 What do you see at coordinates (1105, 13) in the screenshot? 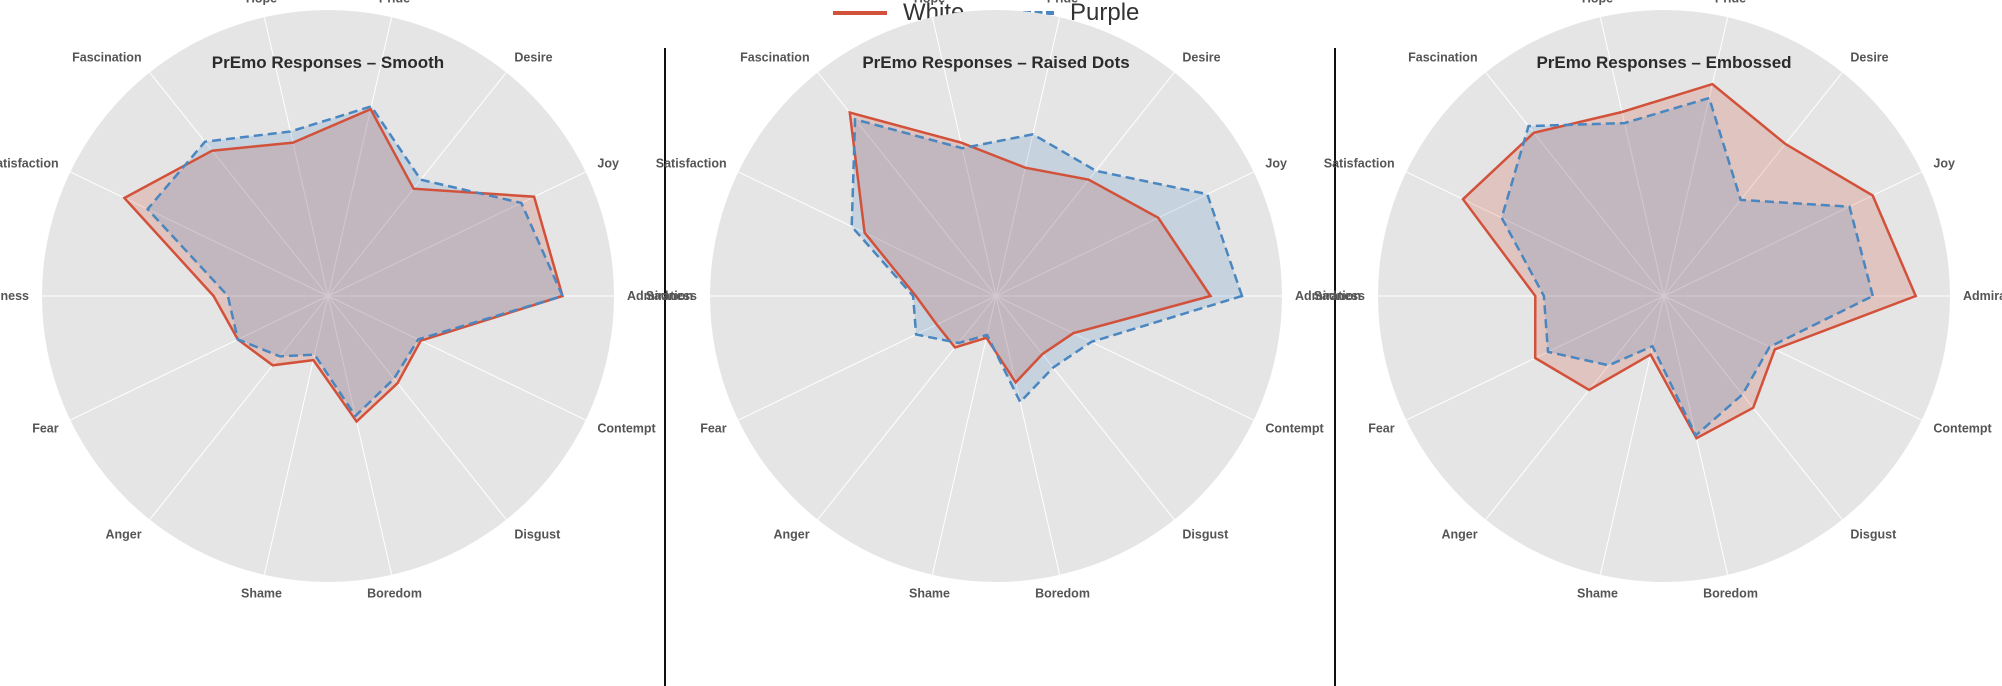
I see `legend-label-purple: Purple` at bounding box center [1105, 13].